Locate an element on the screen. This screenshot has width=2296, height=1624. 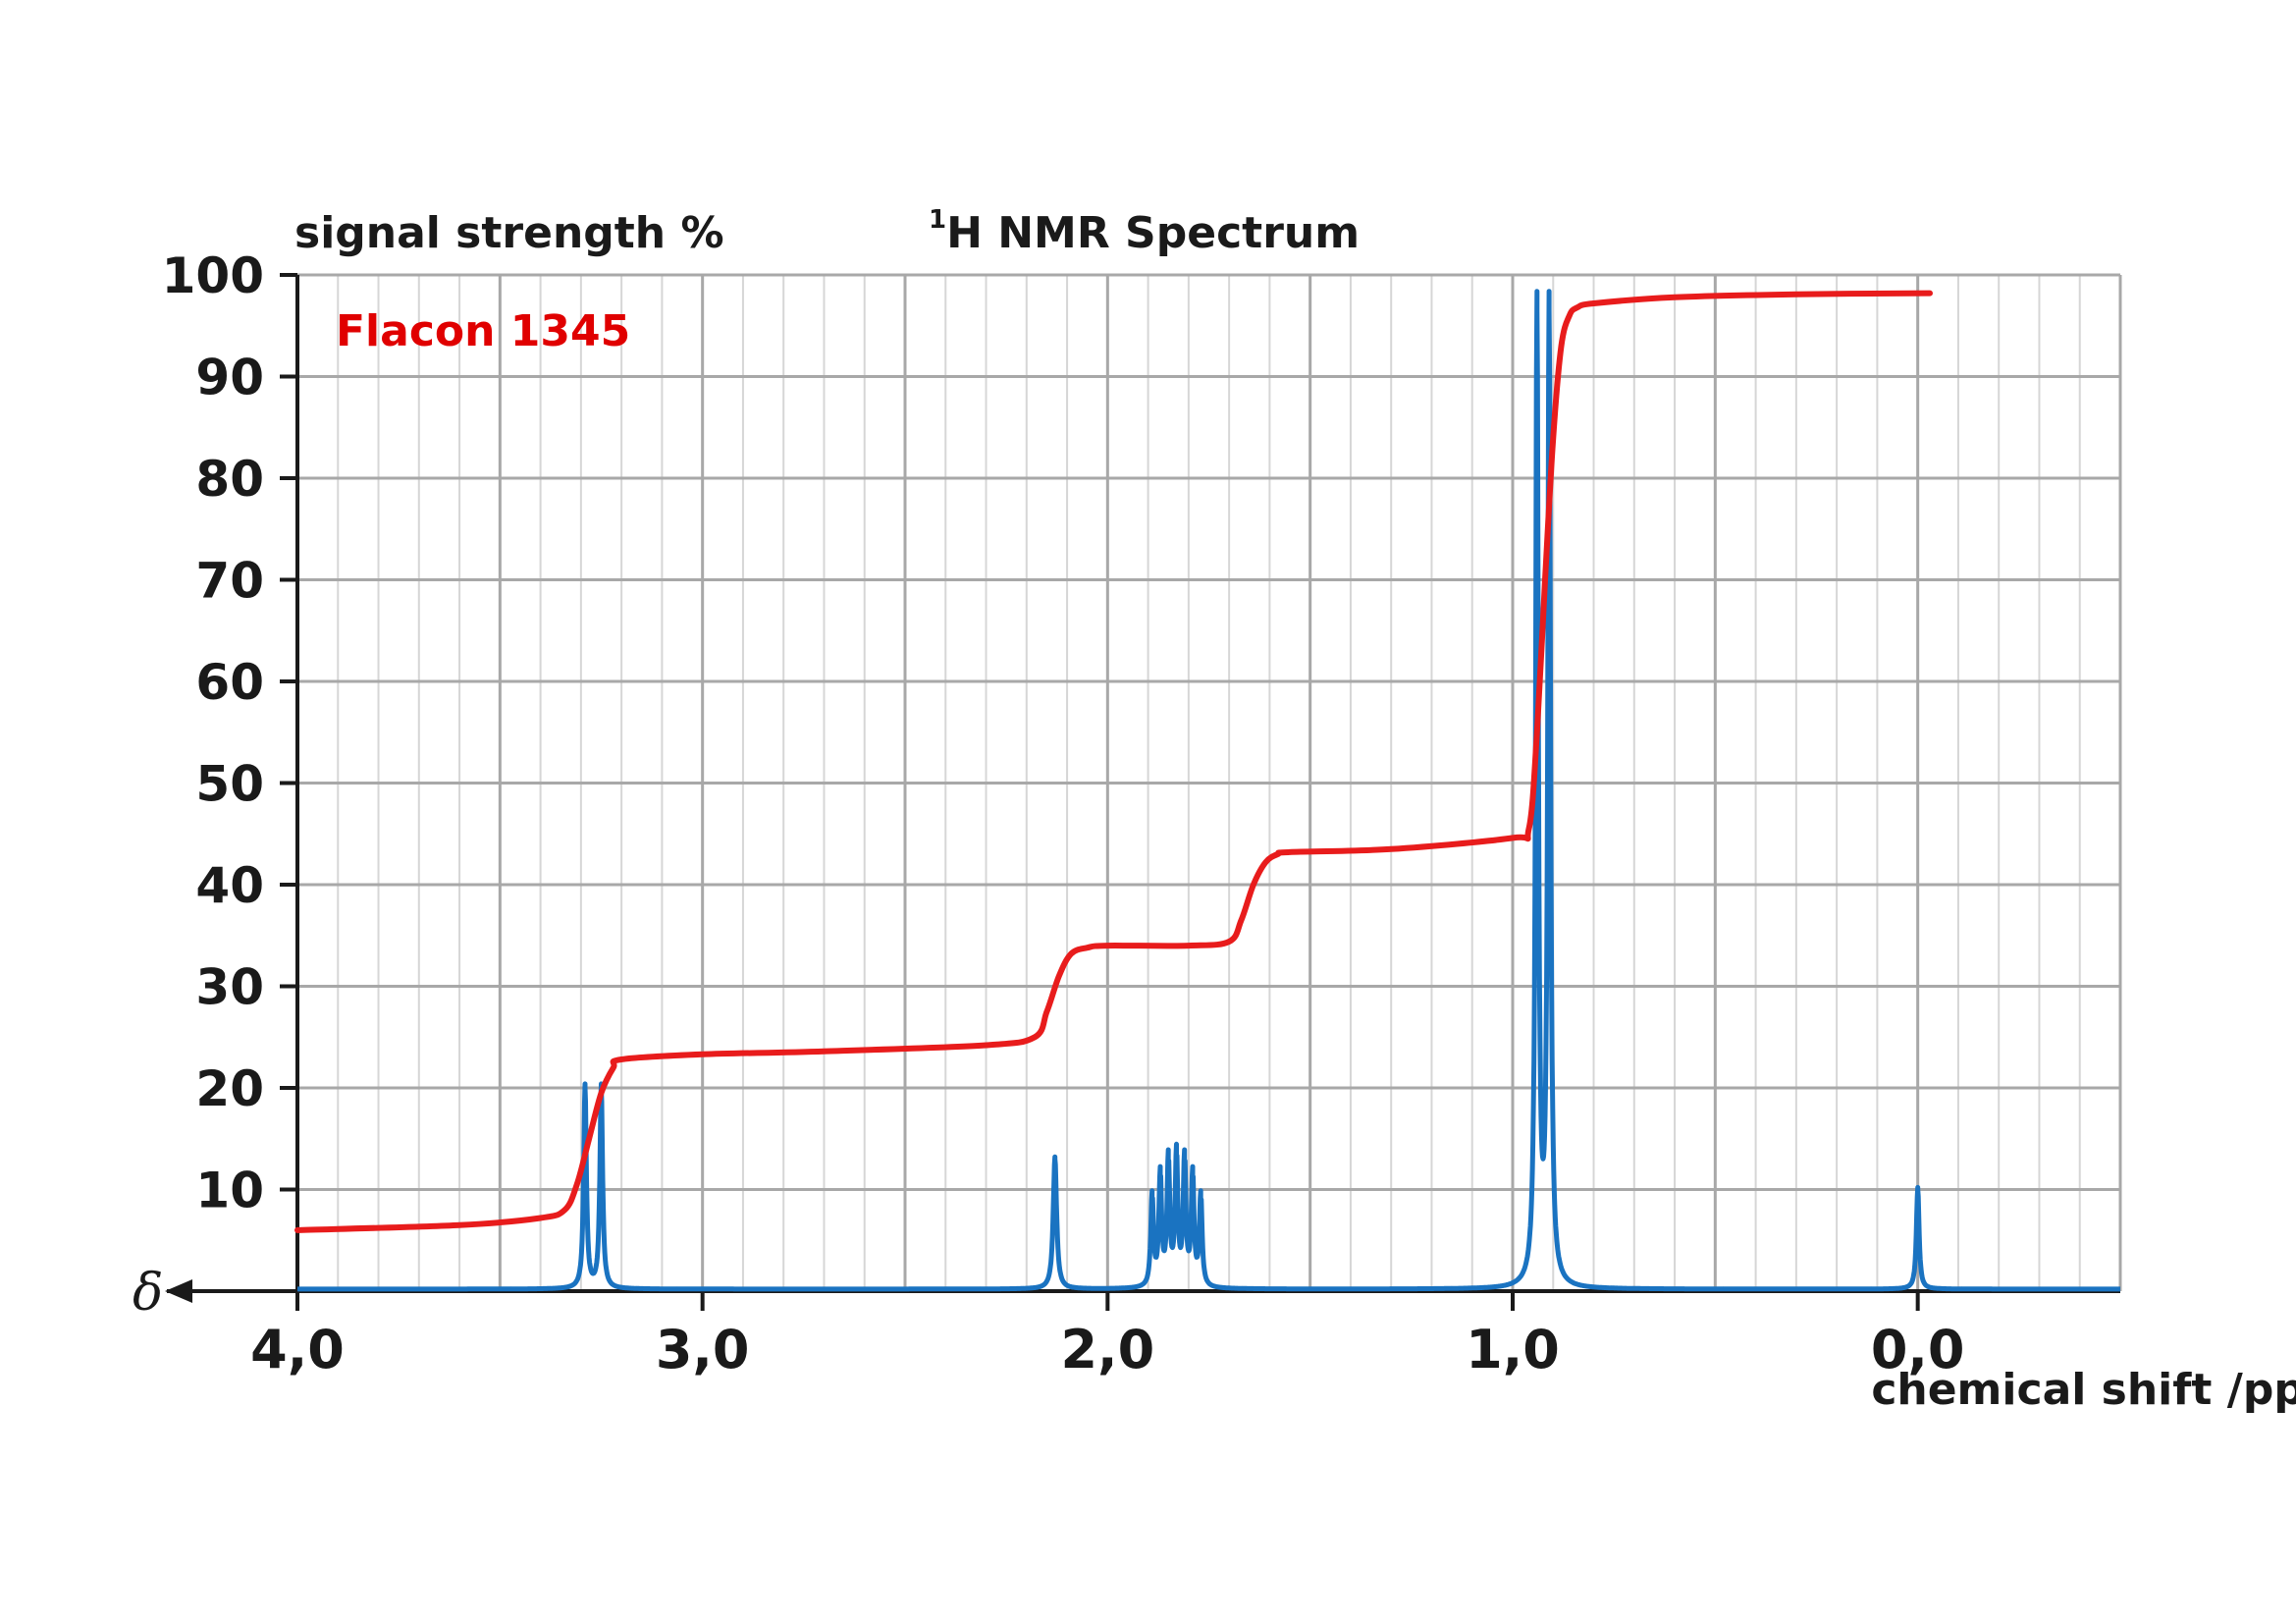
x-tick-label: 2,0 is located at coordinates (1107, 1349).